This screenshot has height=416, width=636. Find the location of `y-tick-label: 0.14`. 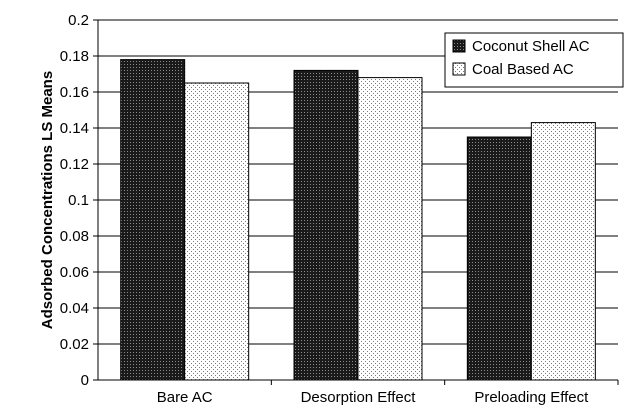

y-tick-label: 0.14 is located at coordinates (74, 128).